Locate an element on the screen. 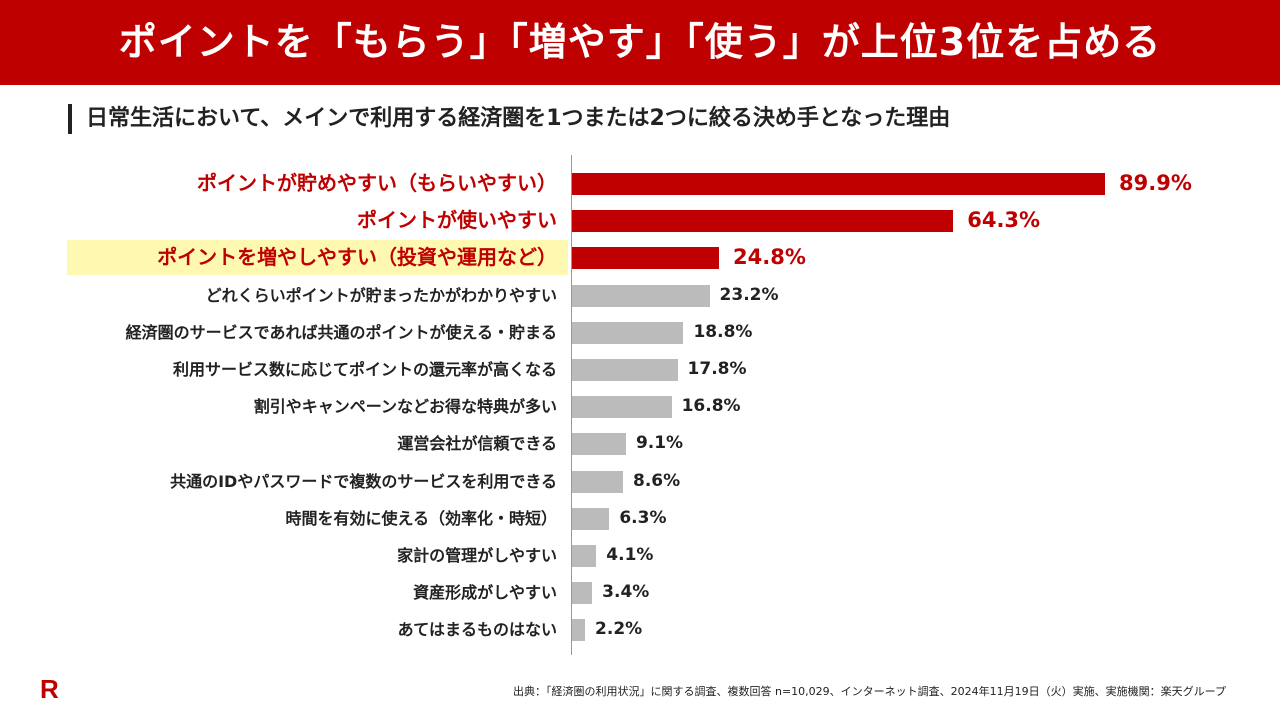  category-label: どれくらいポイントが貯まったかがわかりやすい is located at coordinates (381, 295).